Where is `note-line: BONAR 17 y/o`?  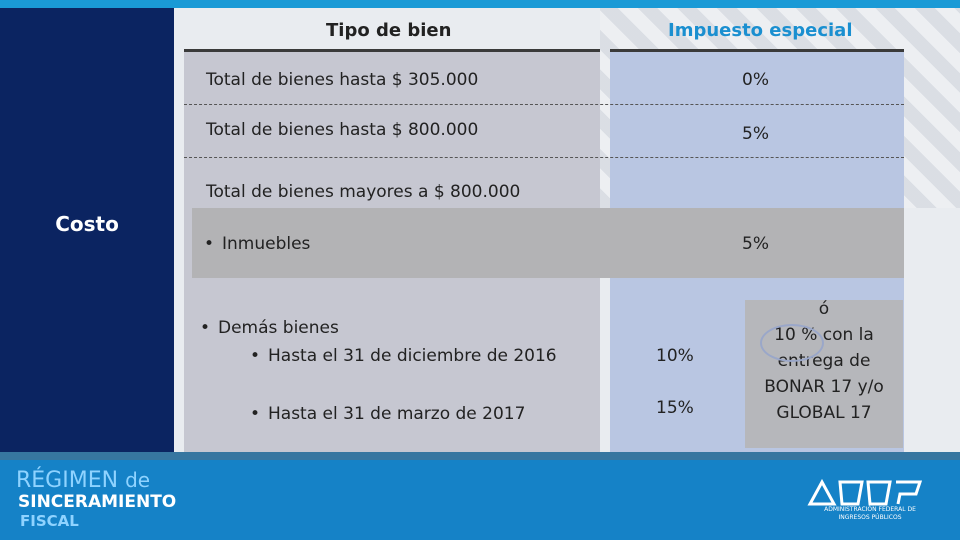 note-line: BONAR 17 y/o is located at coordinates (824, 387).